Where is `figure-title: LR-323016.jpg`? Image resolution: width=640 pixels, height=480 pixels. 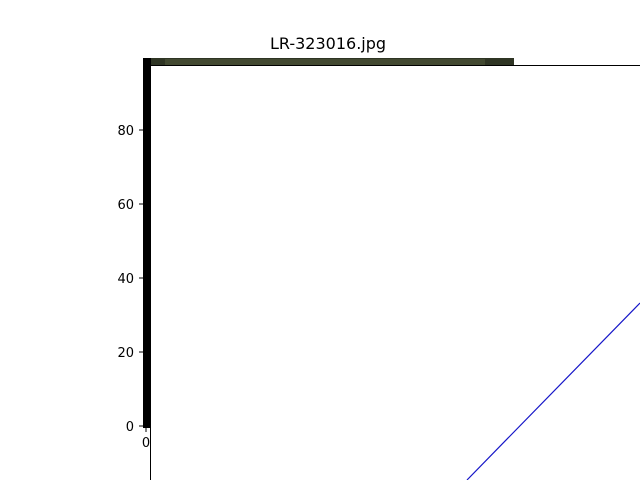 figure-title: LR-323016.jpg is located at coordinates (328, 43).